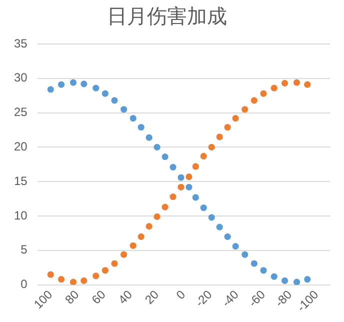  Describe the element at coordinates (24, 284) in the screenshot. I see `y-tick-label: 0` at that location.